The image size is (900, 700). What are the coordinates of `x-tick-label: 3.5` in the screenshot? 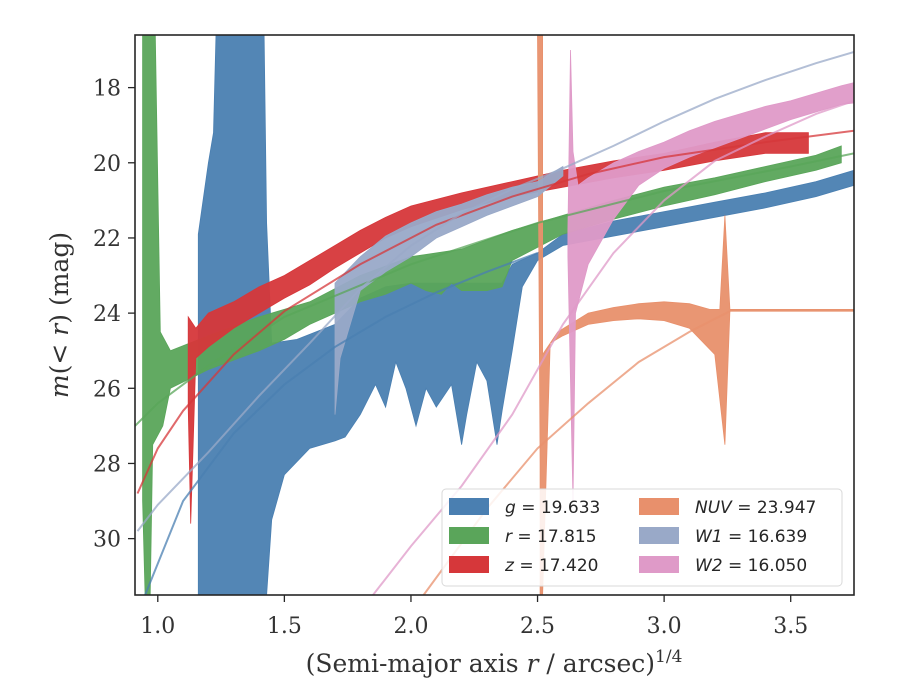 It's located at (790, 626).